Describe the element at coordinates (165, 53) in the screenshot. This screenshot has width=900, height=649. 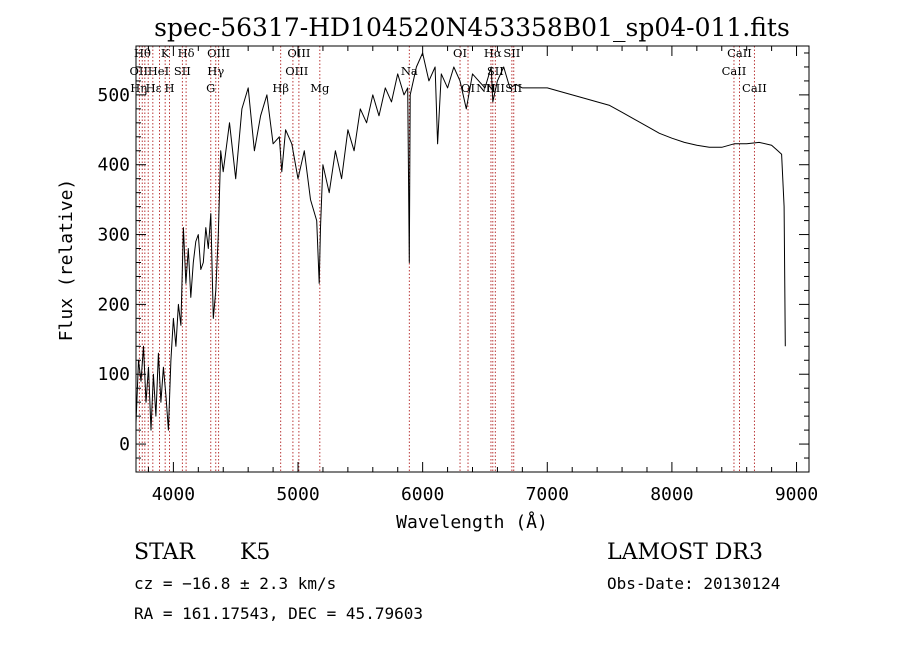
I see `line-label: K` at that location.